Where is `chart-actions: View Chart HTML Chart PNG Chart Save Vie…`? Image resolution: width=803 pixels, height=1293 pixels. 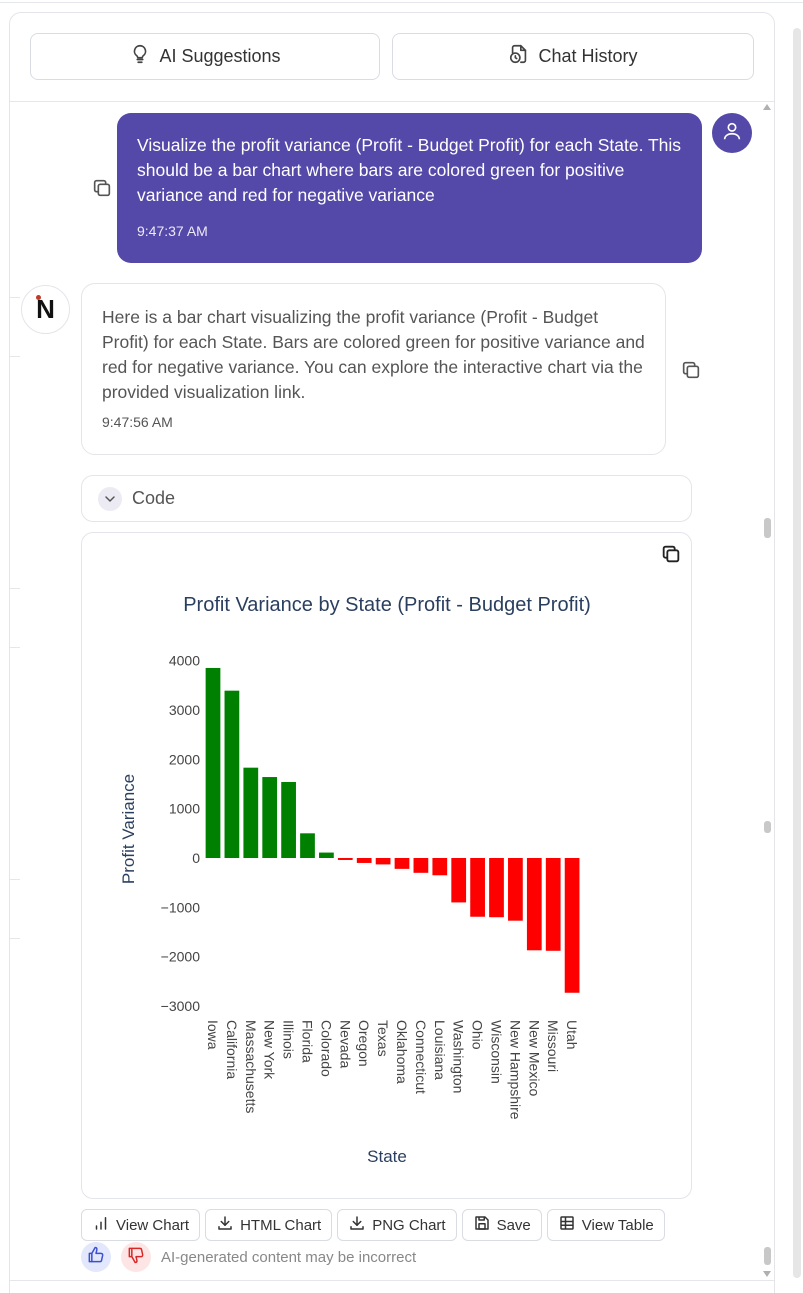
chart-actions: View Chart HTML Chart PNG Chart Save Vie… is located at coordinates (373, 1225).